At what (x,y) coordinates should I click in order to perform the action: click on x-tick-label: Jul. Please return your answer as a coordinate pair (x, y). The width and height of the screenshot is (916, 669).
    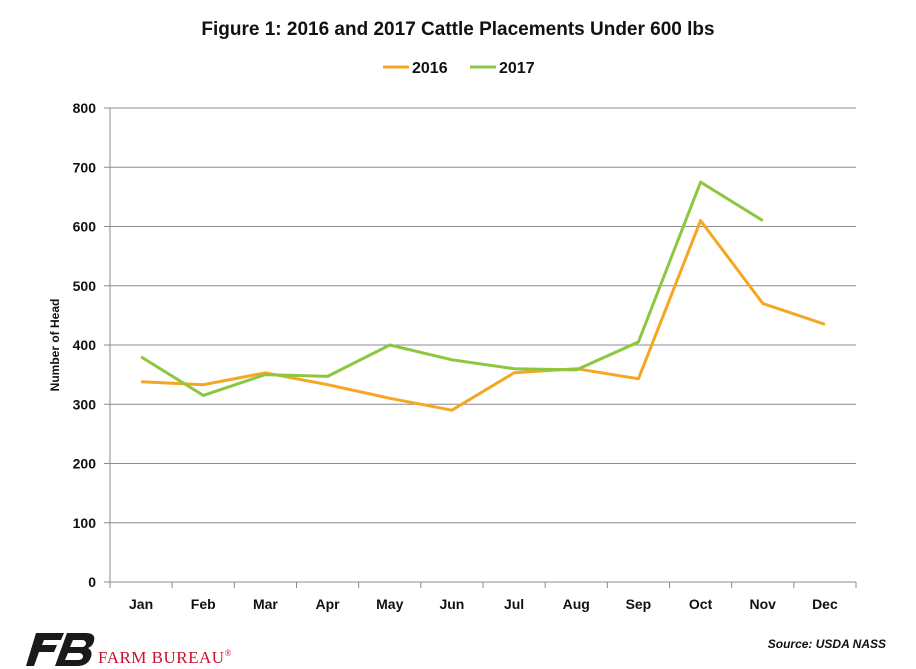
    Looking at the image, I should click on (514, 604).